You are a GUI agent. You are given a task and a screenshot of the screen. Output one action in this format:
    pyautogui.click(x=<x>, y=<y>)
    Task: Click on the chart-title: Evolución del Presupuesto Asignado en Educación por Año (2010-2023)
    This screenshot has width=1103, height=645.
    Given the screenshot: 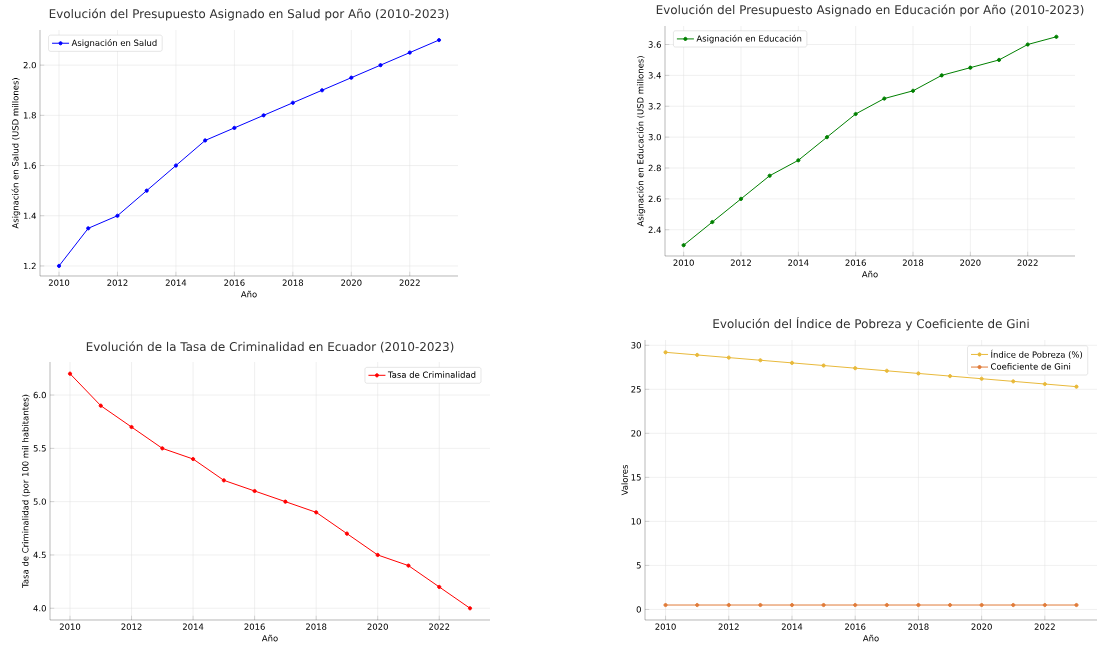 What is the action you would take?
    pyautogui.click(x=870, y=10)
    